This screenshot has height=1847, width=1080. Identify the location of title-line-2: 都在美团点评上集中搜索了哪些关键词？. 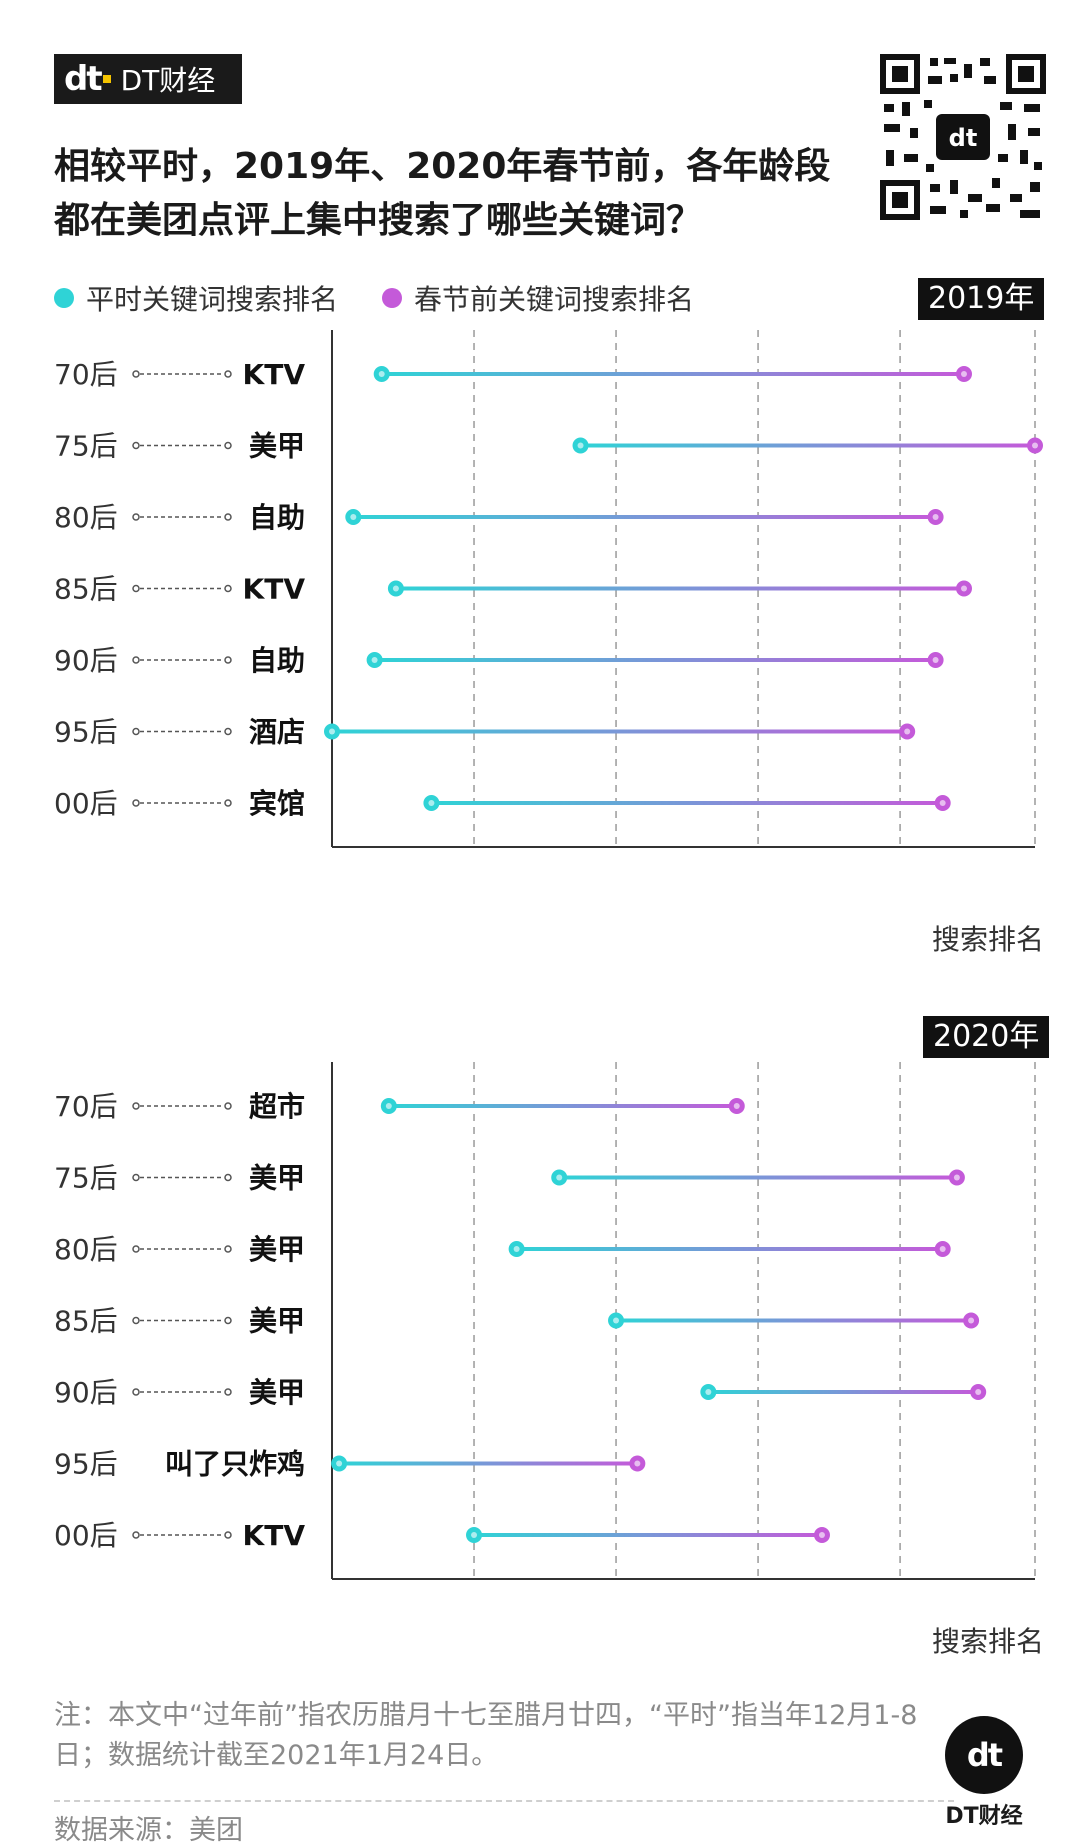
(378, 220).